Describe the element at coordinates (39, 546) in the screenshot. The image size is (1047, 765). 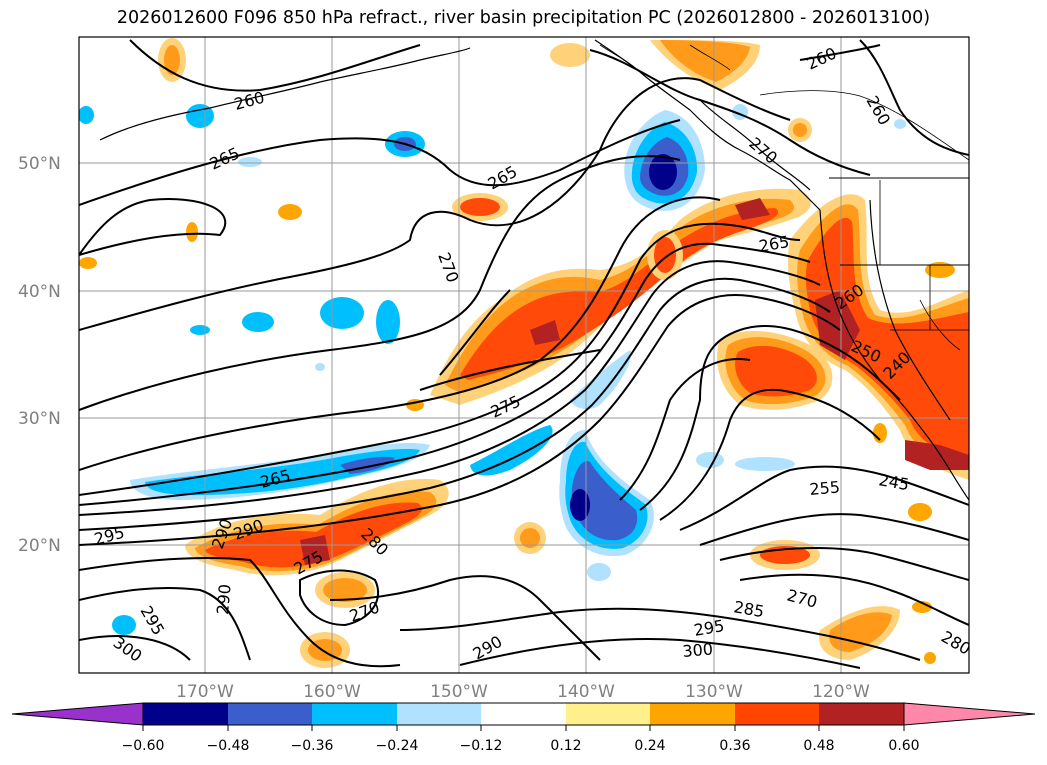
I see `lat-label-20n: 20°N` at that location.